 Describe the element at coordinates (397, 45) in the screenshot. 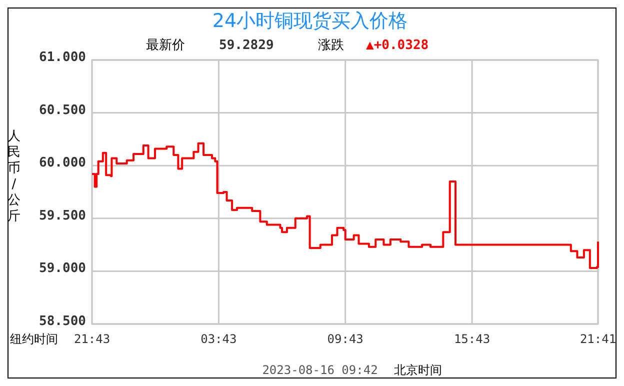

I see `text: ▲+0.0328` at that location.